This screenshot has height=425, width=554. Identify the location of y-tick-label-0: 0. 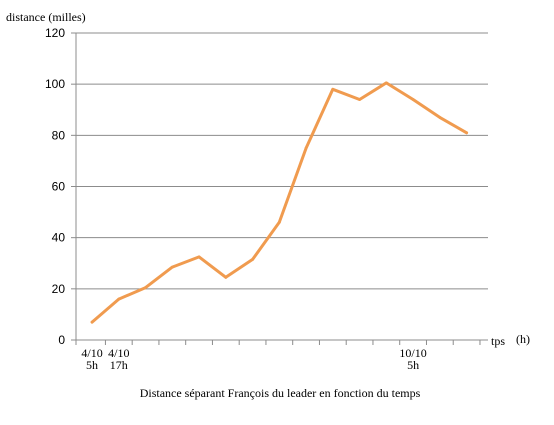
(61, 340).